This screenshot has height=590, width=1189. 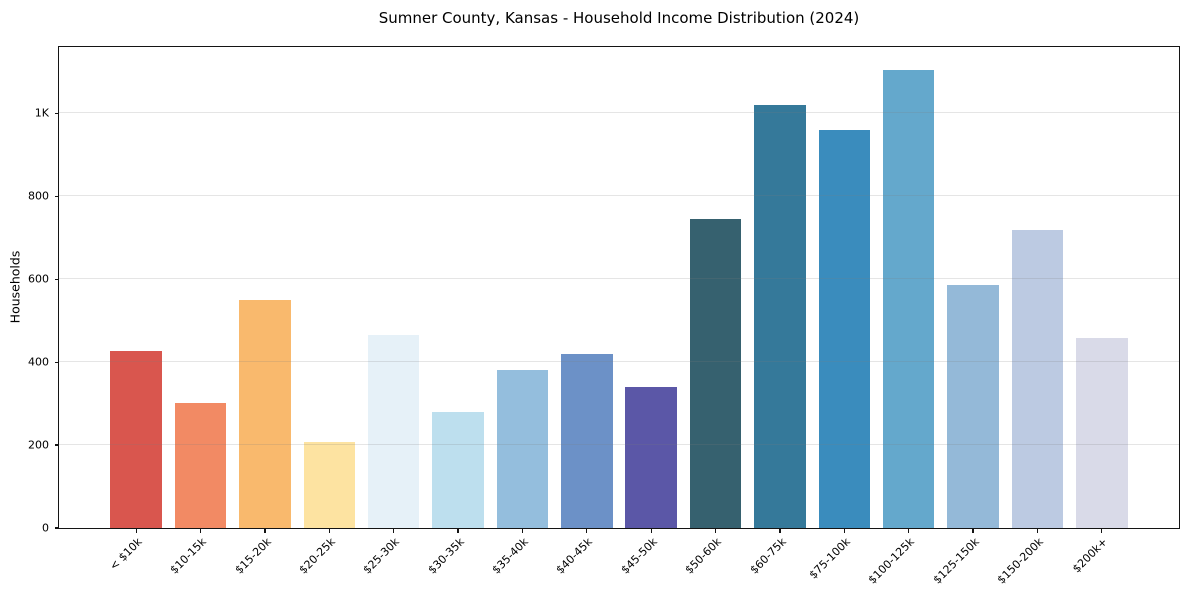 I want to click on x-tick-label: $200k+, so click(x=1090, y=555).